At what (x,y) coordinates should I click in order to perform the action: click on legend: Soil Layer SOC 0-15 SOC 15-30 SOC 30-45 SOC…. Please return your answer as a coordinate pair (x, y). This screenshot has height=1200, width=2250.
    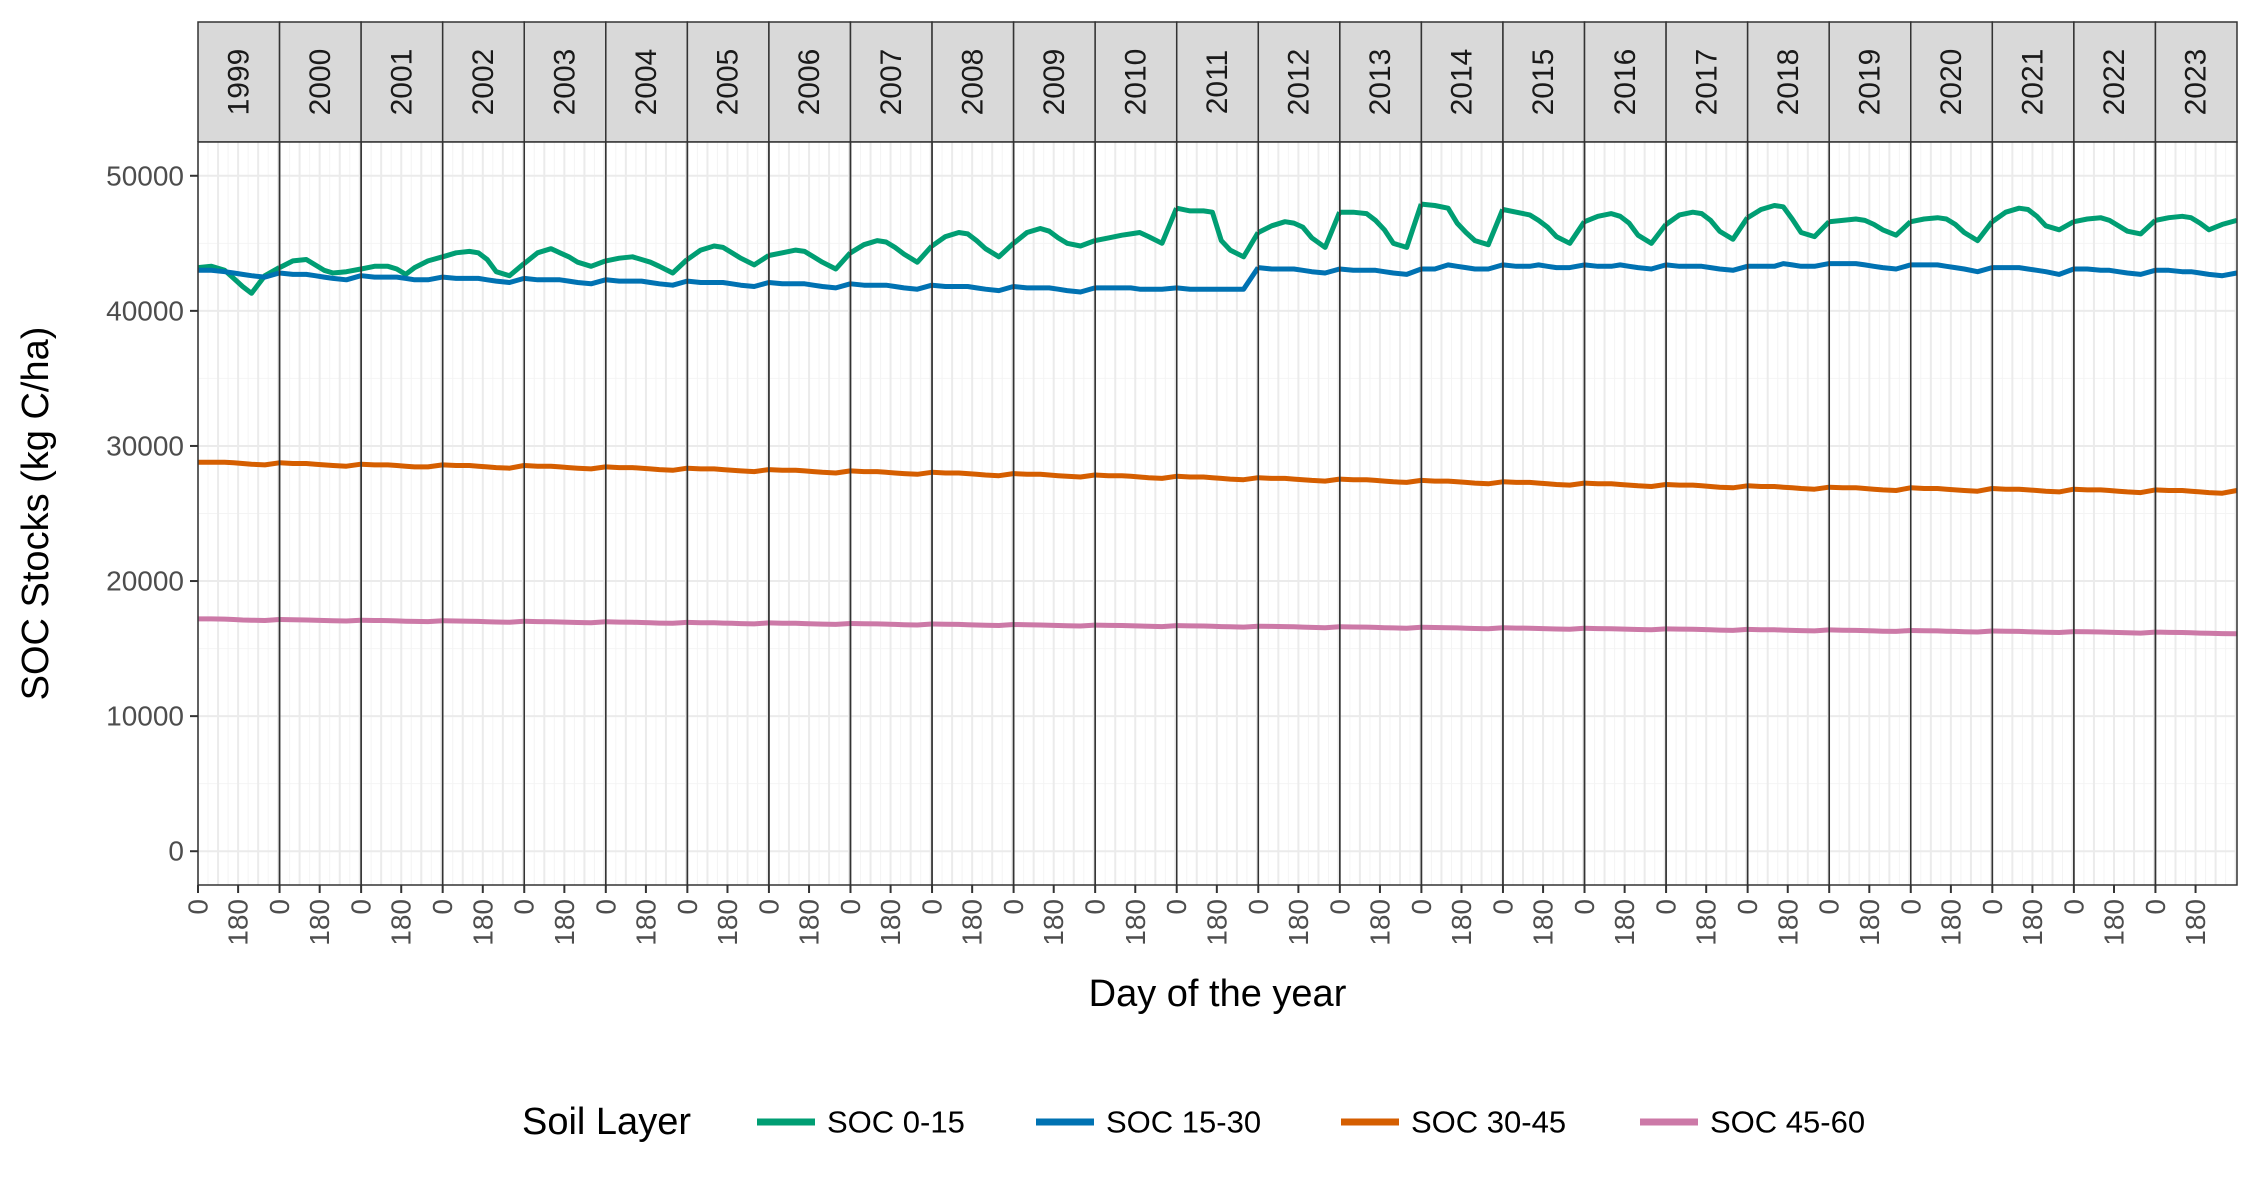
    Looking at the image, I should click on (1193, 1122).